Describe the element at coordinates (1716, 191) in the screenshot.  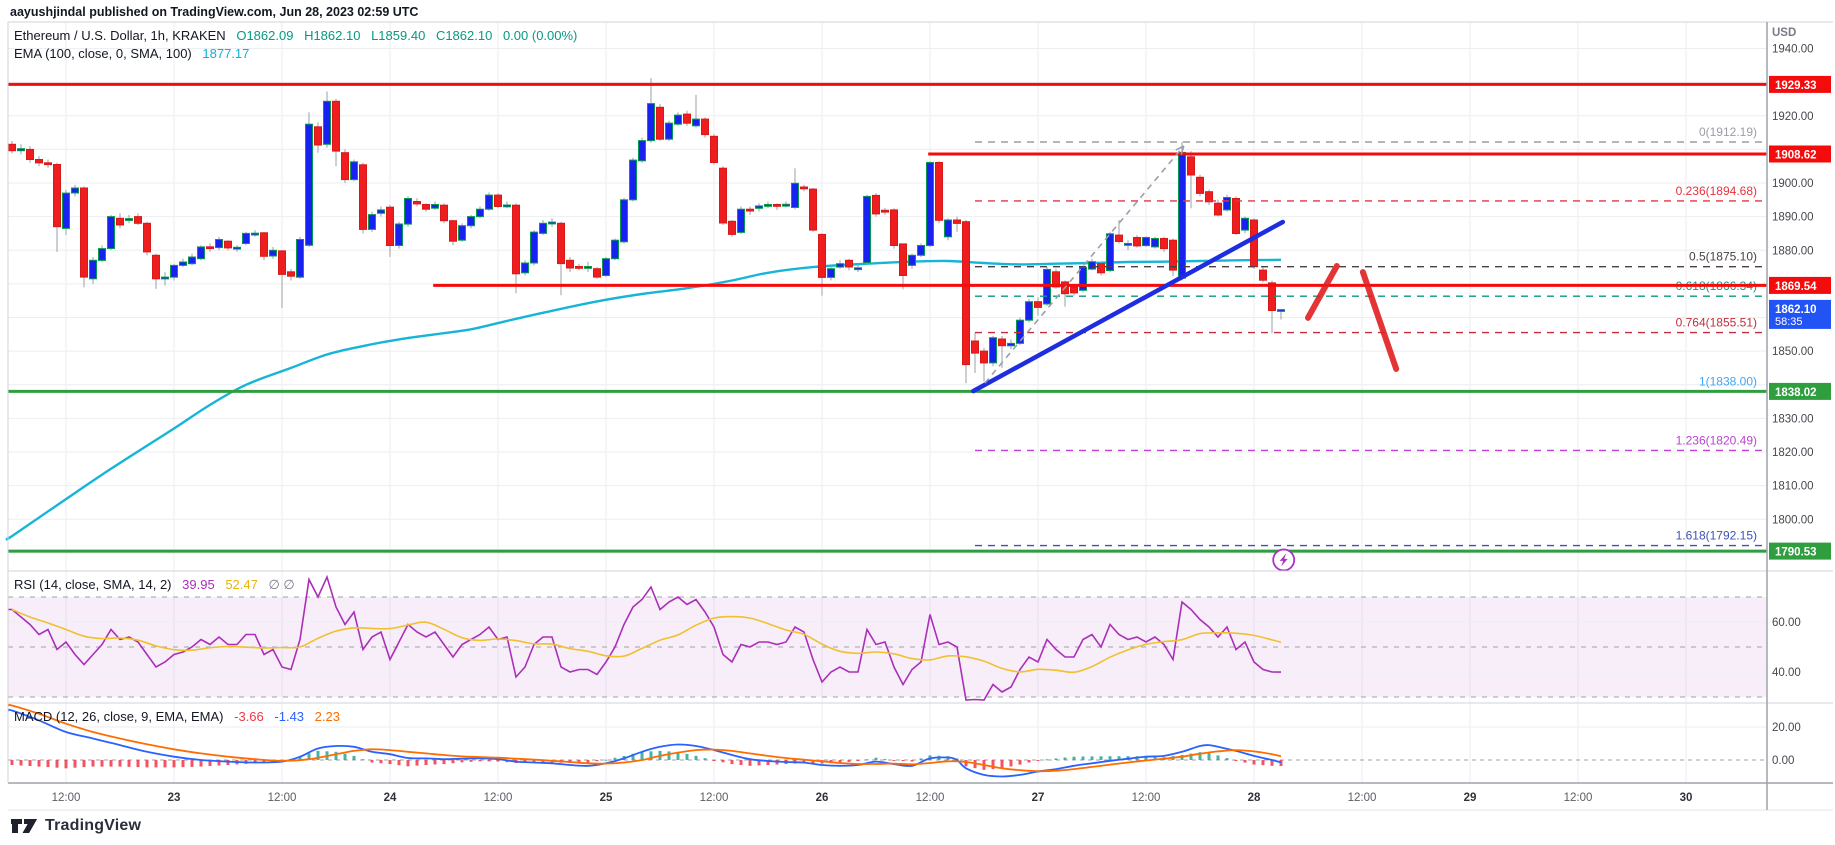
I see `fib-level-label: 0.236(1894.68)` at that location.